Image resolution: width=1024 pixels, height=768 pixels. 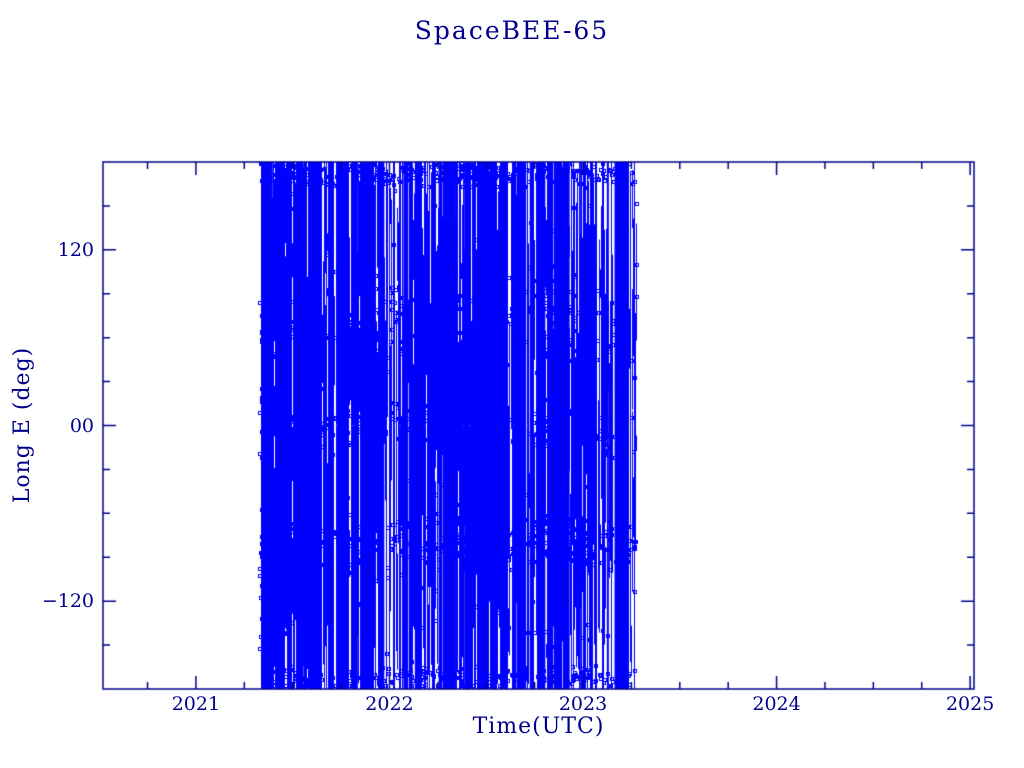 What do you see at coordinates (389, 704) in the screenshot?
I see `x-tick-label: 2022` at bounding box center [389, 704].